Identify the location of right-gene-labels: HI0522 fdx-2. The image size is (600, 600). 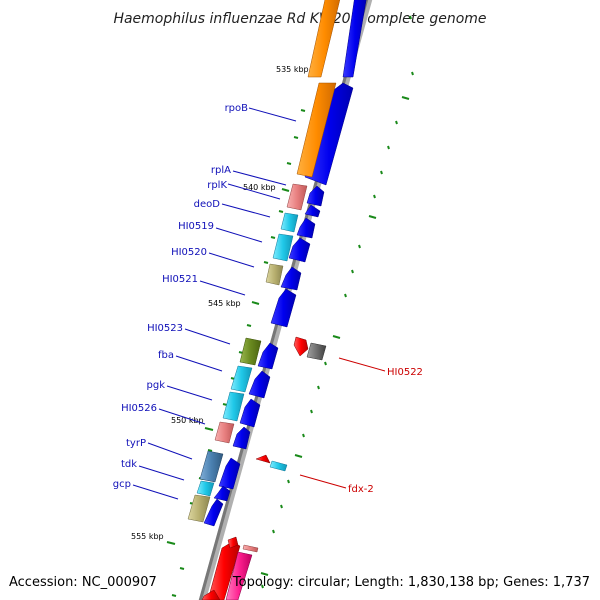
(385, 431).